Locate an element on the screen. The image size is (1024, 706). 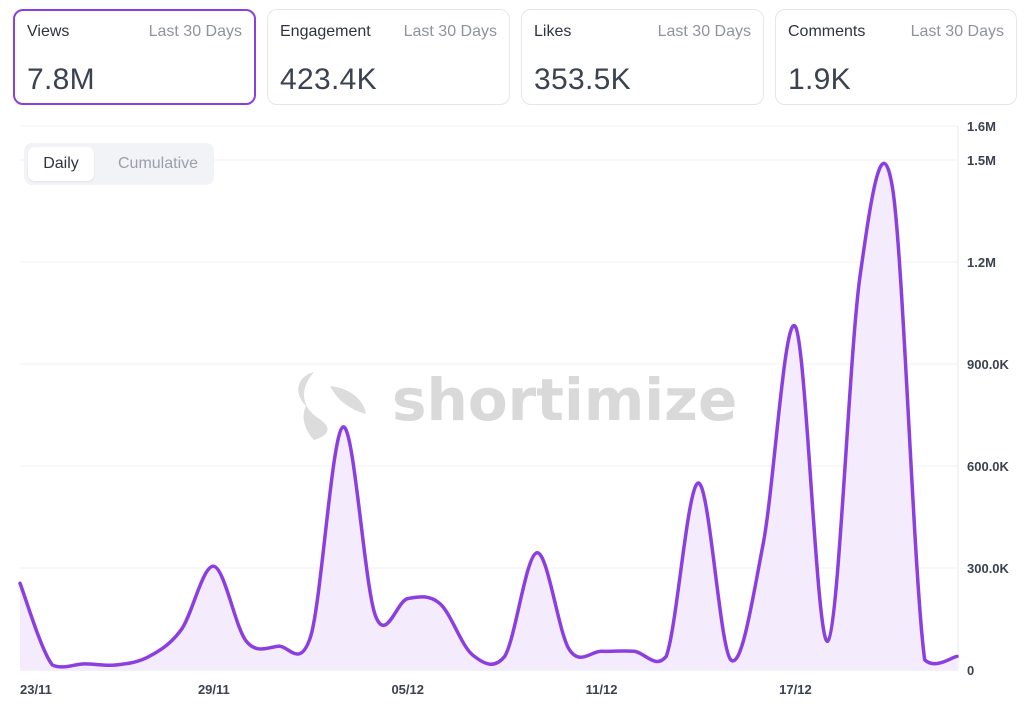
views-card-value: 7.8M is located at coordinates (61, 79).